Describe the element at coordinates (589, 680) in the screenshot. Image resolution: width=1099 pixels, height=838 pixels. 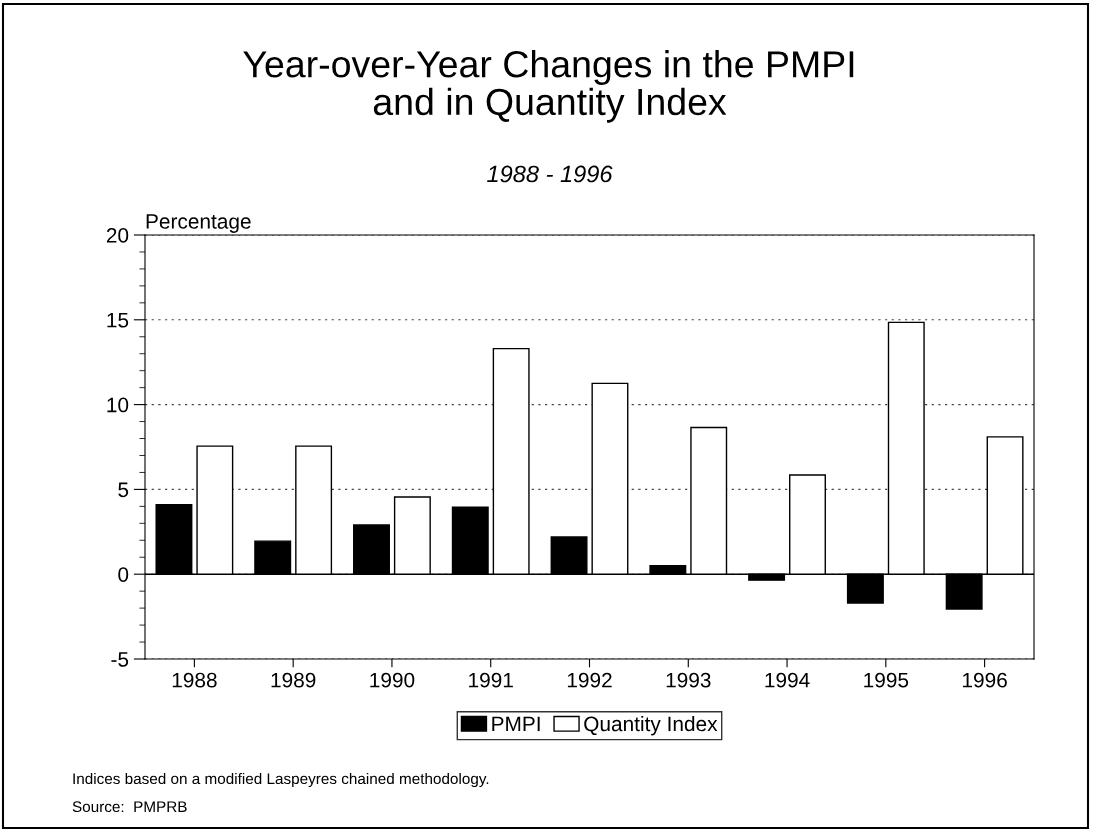
I see `x-tick-label: 1992` at that location.